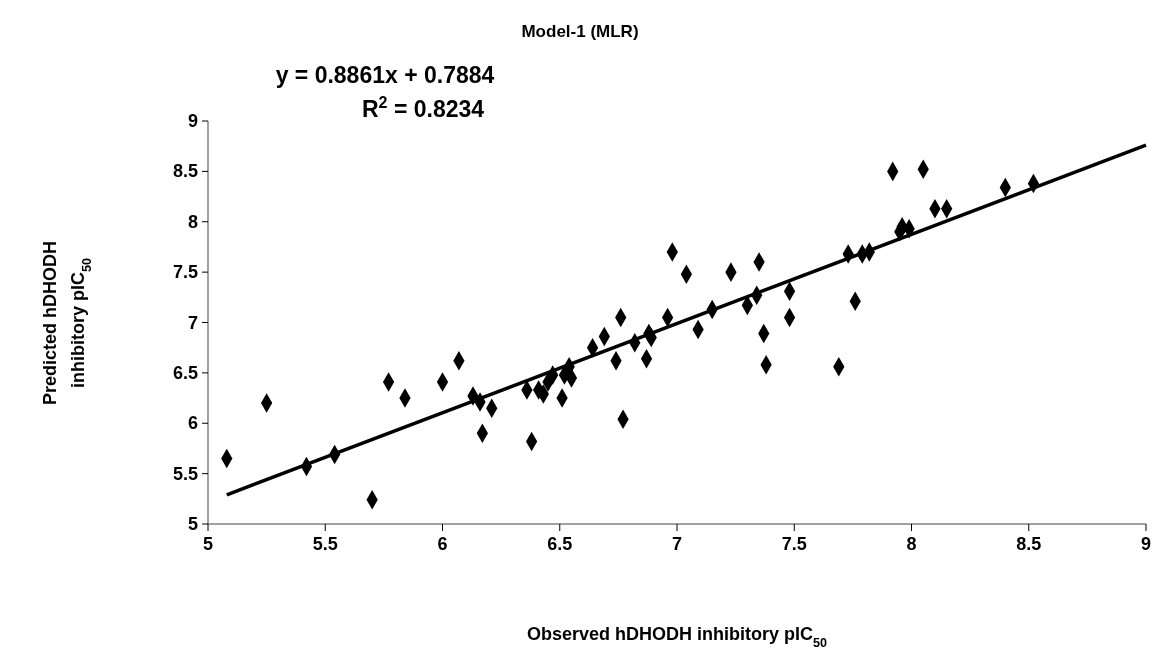  I want to click on y-tick-label: 7, so click(192, 322).